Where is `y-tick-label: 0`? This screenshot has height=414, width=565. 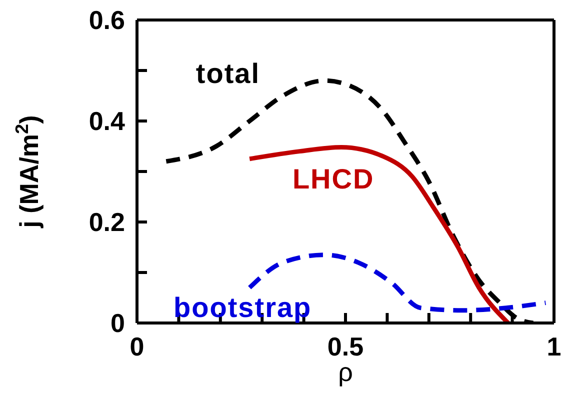
y-tick-label: 0 is located at coordinates (117, 323).